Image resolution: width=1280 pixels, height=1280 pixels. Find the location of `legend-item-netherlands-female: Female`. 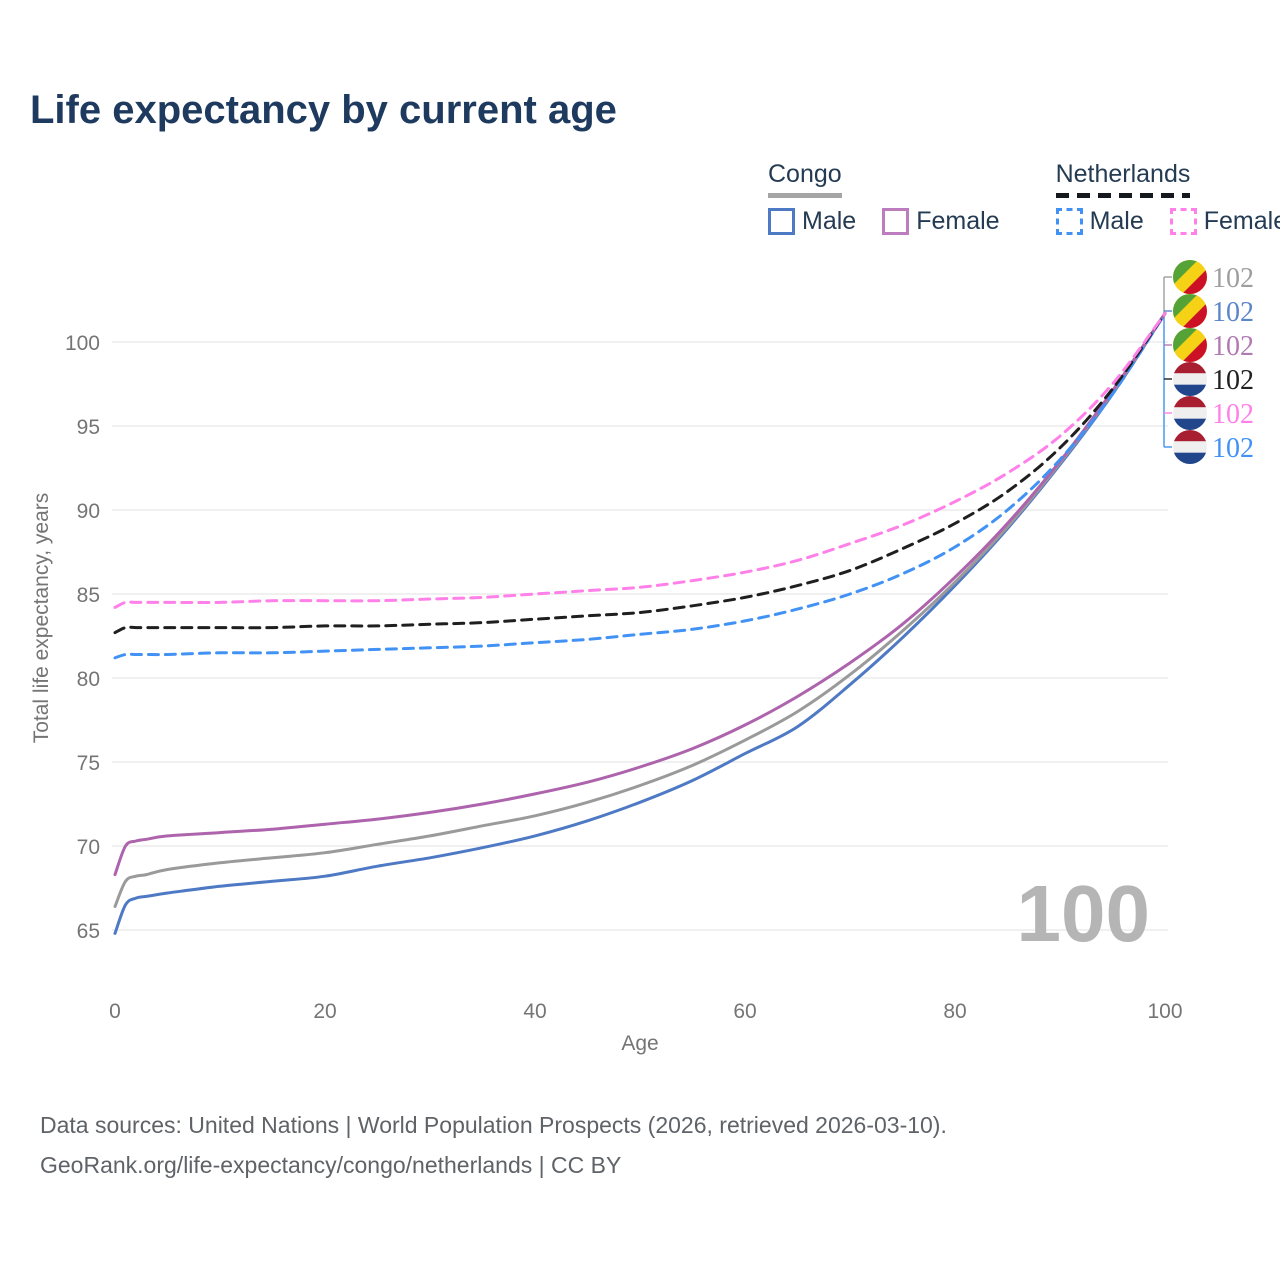

legend-item-netherlands-female: Female is located at coordinates (1224, 221).